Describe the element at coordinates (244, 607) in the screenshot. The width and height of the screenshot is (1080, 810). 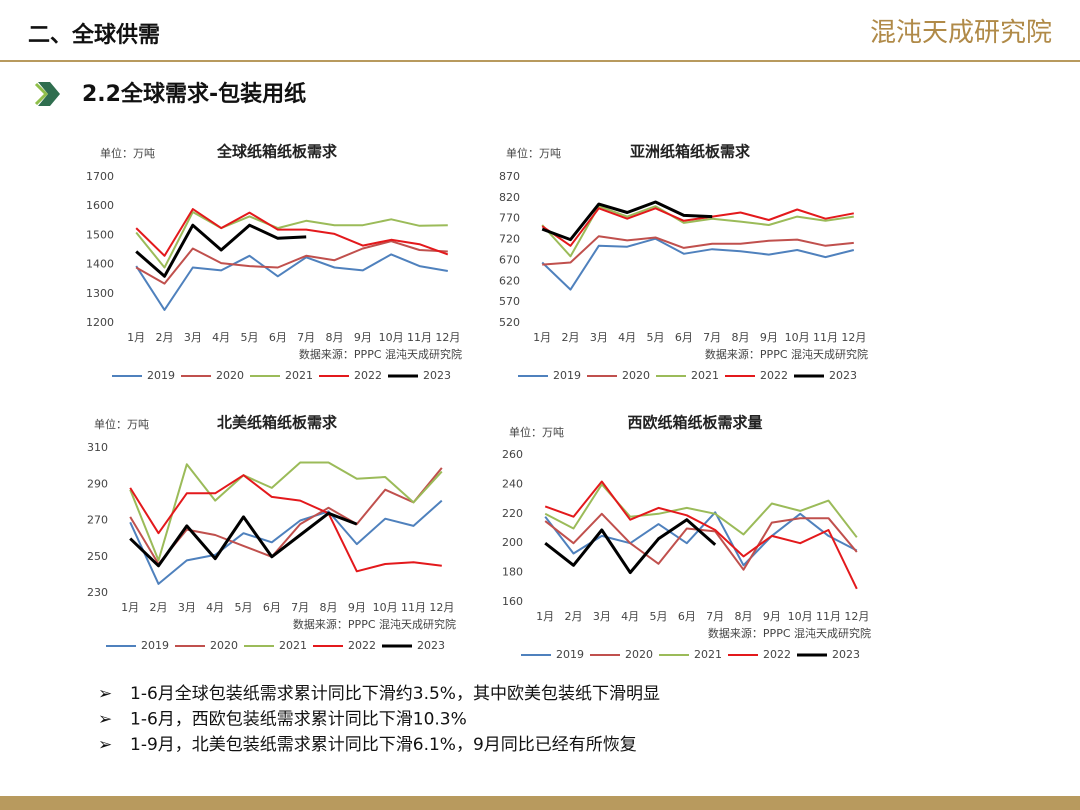
I see `x-tick-label: 5月` at that location.